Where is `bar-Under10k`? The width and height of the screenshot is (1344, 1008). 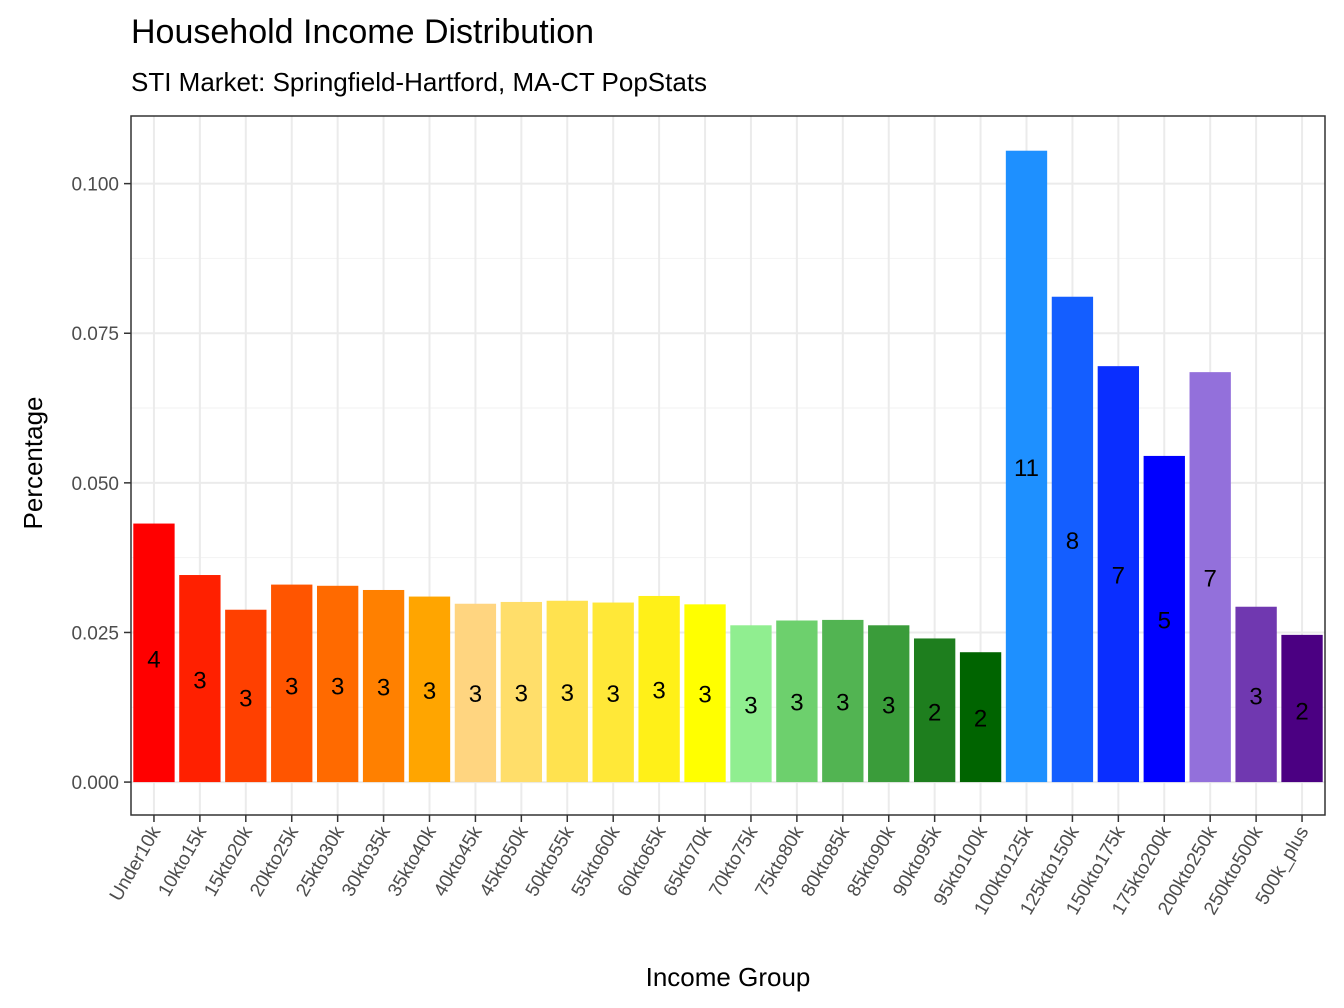
bar-Under10k is located at coordinates (154, 653).